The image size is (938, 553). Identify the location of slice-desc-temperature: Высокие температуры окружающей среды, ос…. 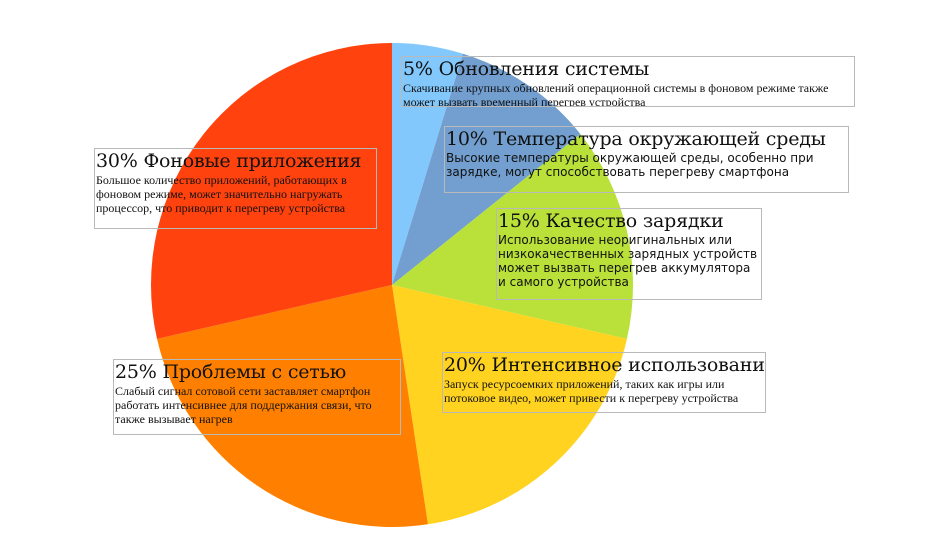
(630, 165).